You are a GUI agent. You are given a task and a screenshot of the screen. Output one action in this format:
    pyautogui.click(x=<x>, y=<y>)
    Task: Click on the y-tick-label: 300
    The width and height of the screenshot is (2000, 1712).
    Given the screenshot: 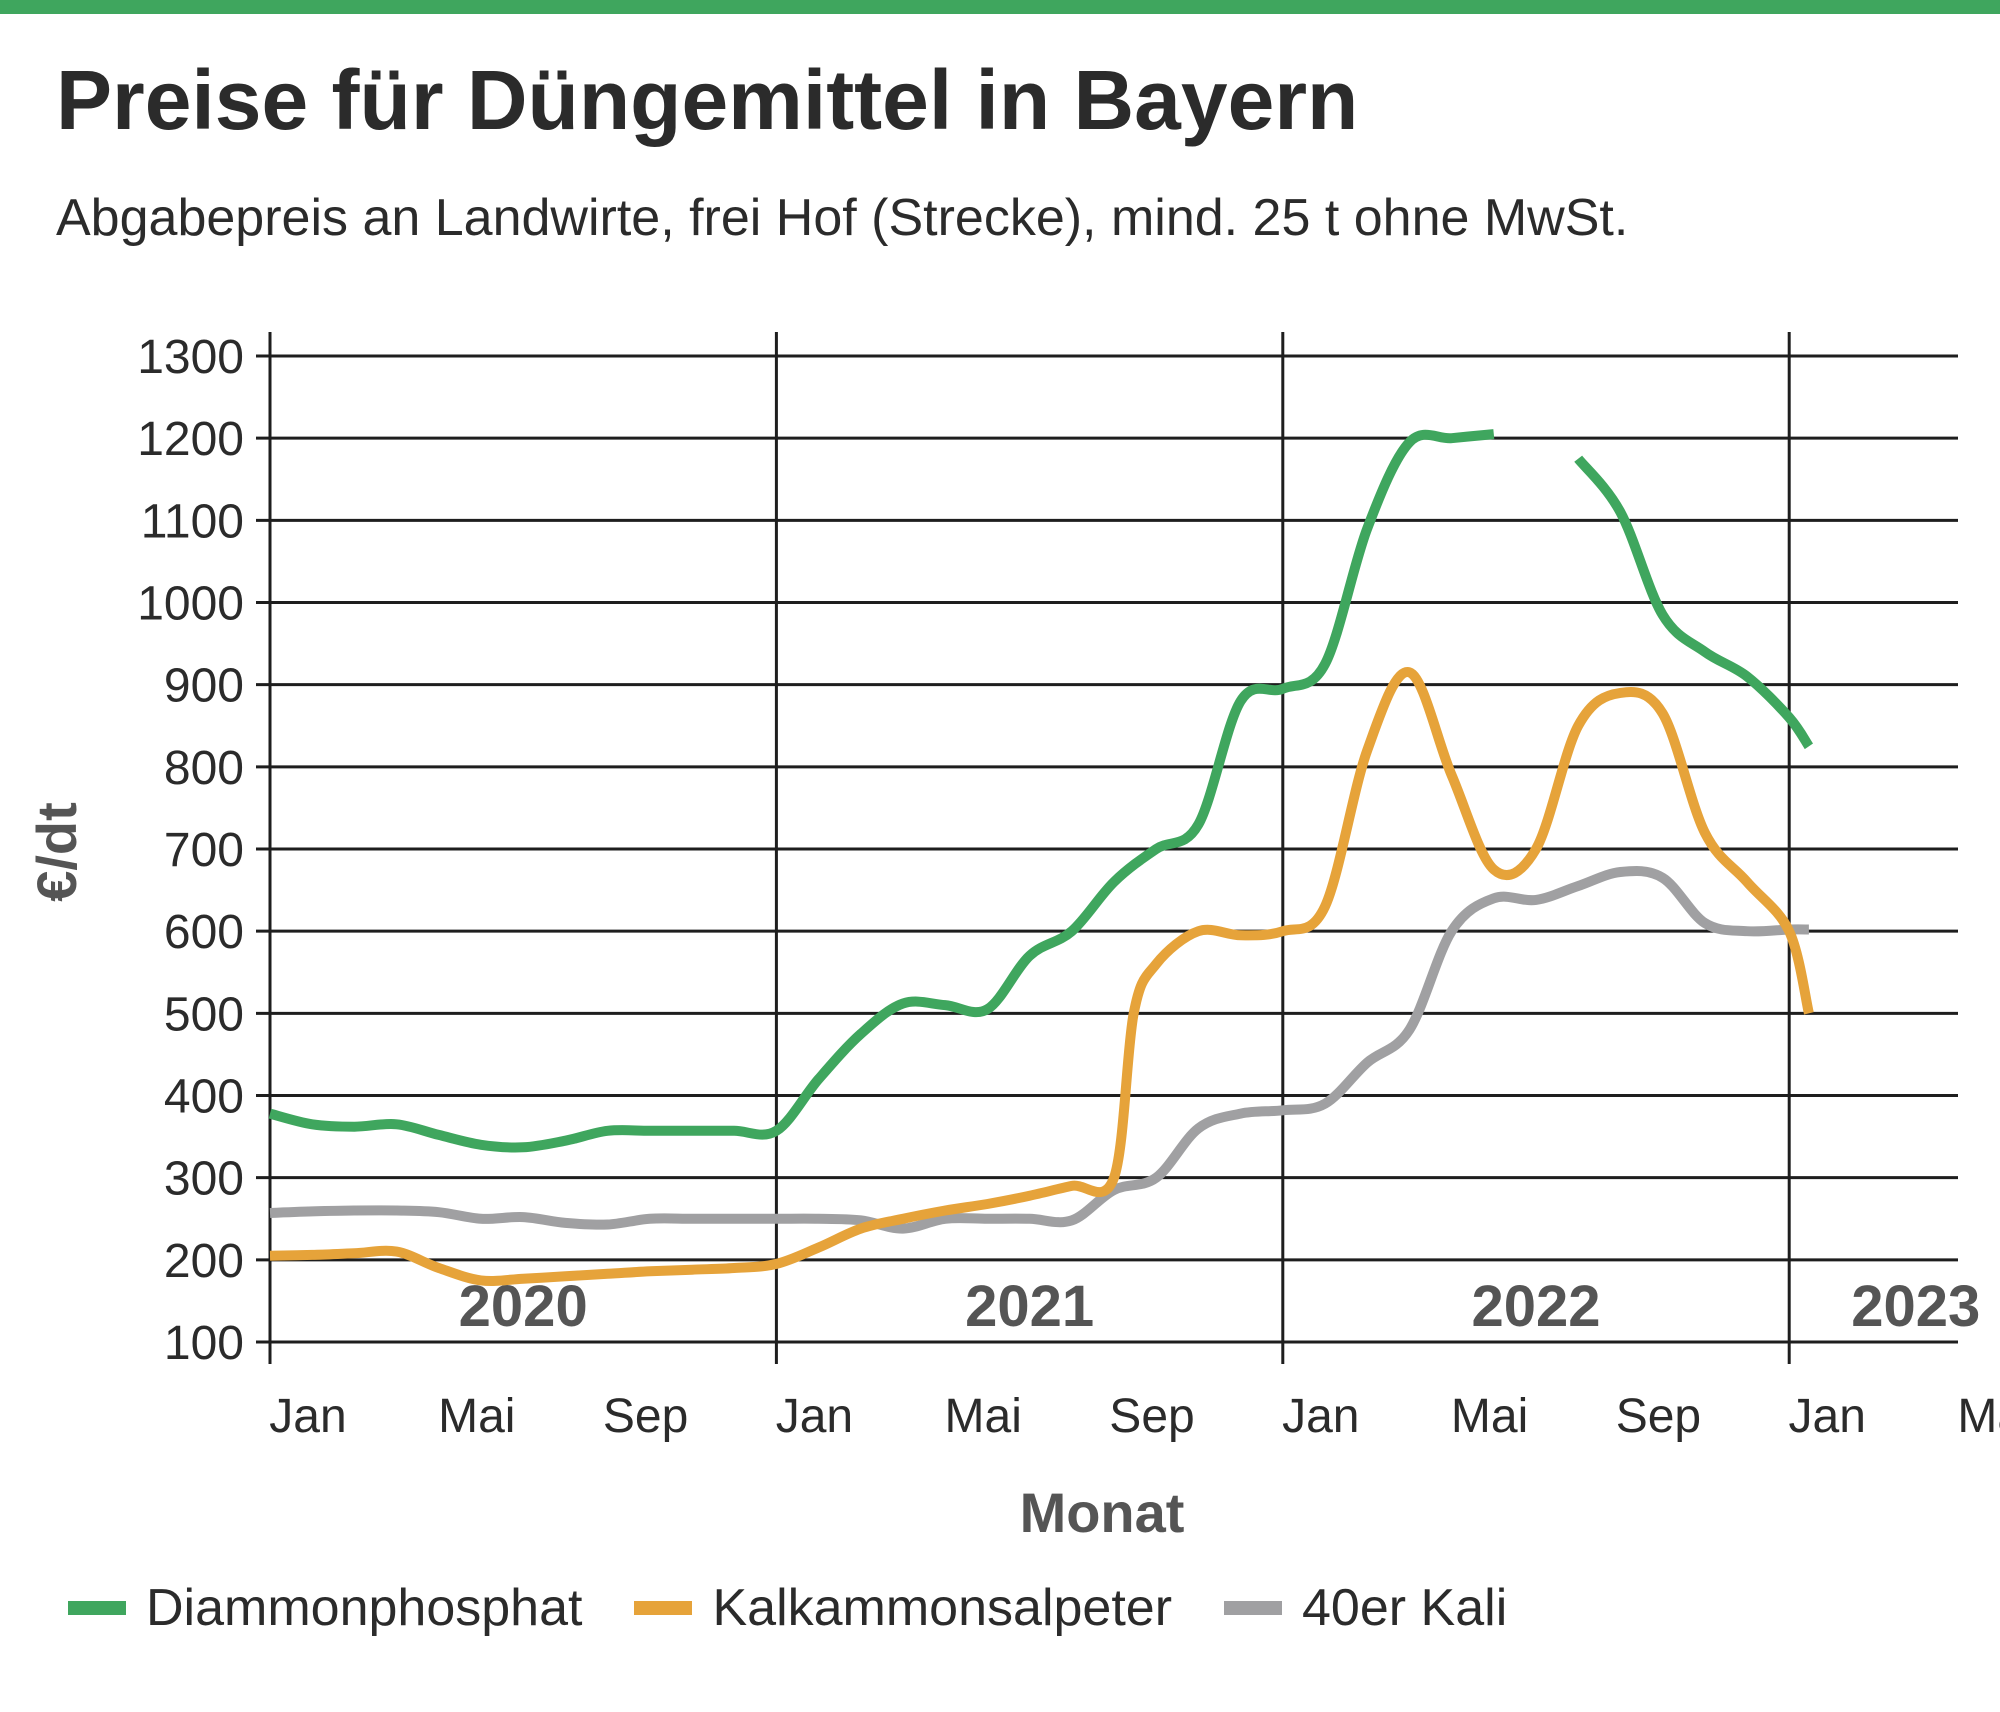 What is the action you would take?
    pyautogui.click(x=204, y=1179)
    